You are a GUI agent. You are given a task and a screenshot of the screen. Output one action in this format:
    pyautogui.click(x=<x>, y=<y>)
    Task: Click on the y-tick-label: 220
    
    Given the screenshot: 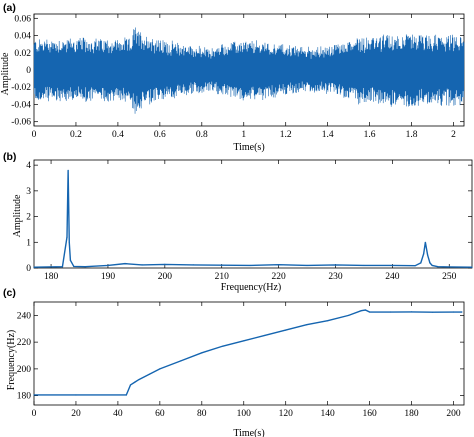 What is the action you would take?
    pyautogui.click(x=24, y=343)
    